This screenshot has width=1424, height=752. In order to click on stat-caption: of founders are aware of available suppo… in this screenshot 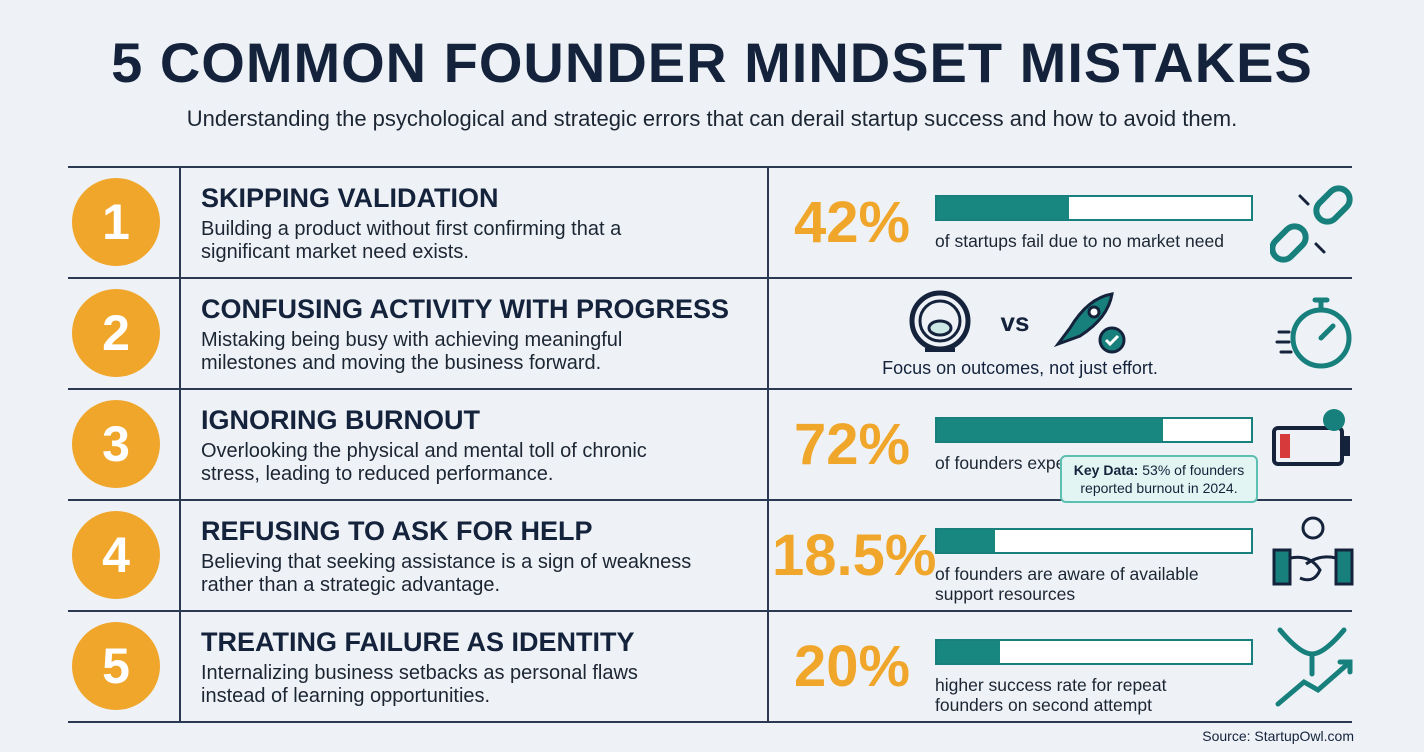, I will do `click(1067, 584)`.